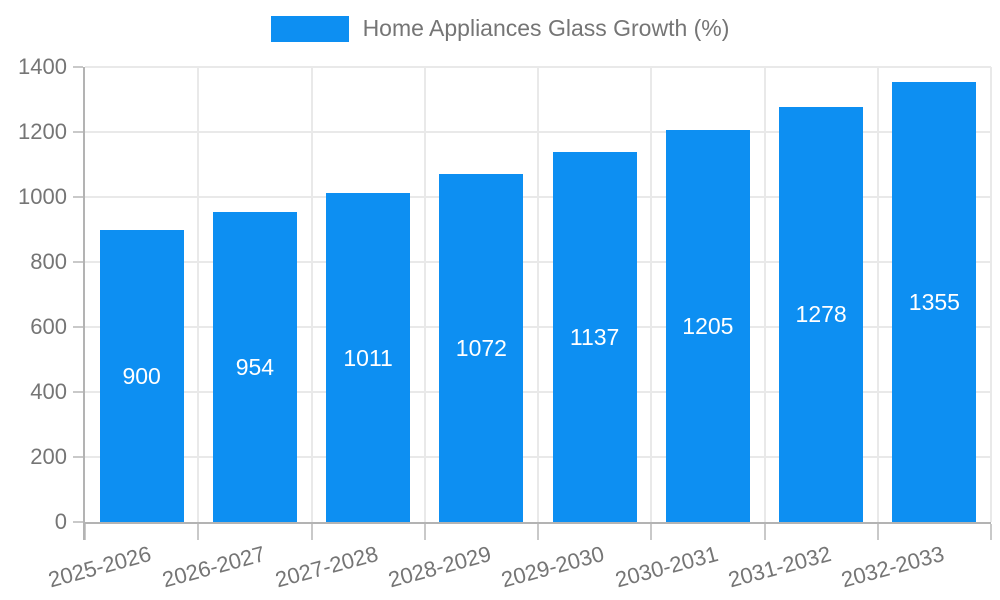 This screenshot has height=600, width=1000. I want to click on bar-value-label: 900, so click(141, 375).